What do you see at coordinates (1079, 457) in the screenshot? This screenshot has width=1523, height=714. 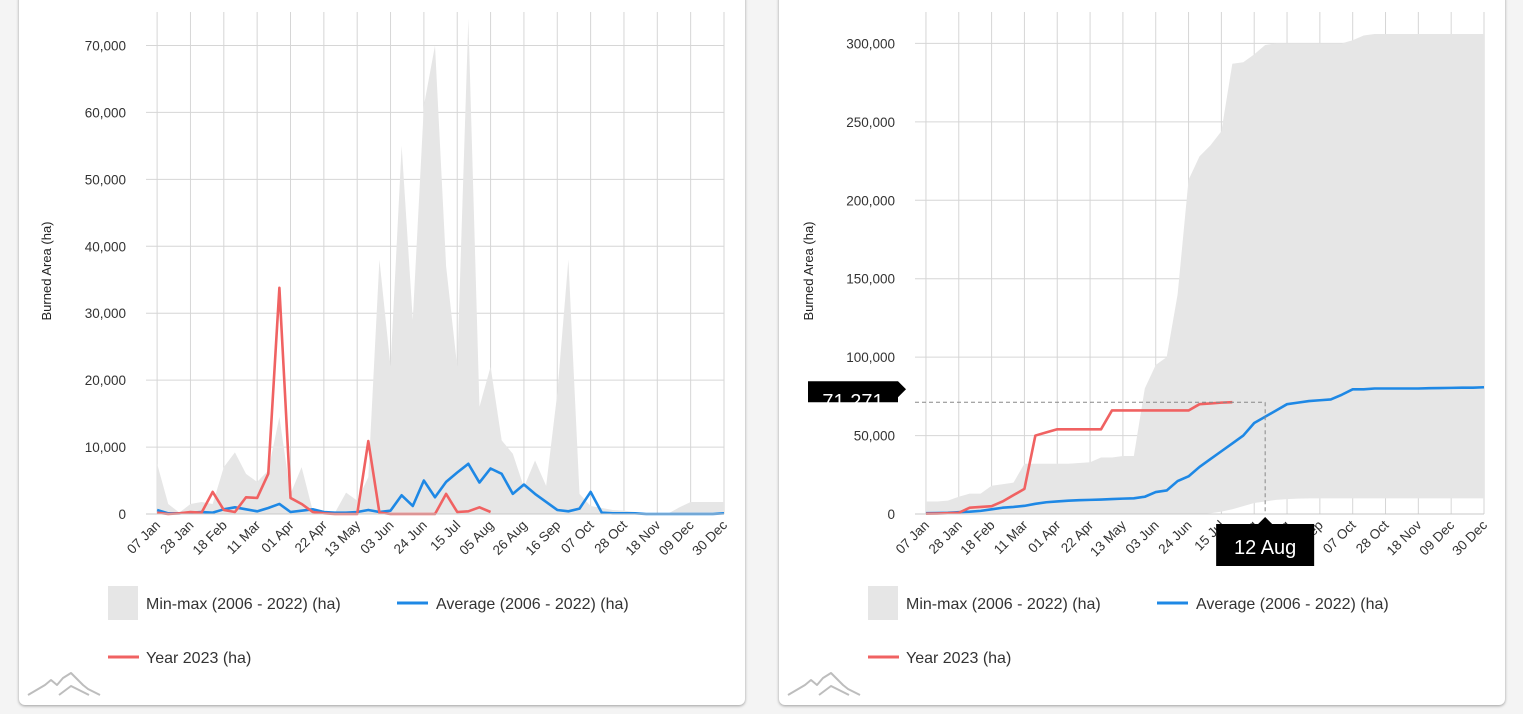 I see `year-2023-line` at bounding box center [1079, 457].